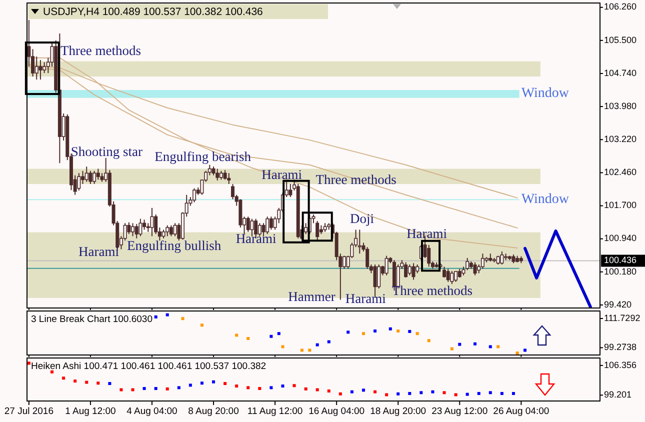  I want to click on annotation: Doji, so click(362, 218).